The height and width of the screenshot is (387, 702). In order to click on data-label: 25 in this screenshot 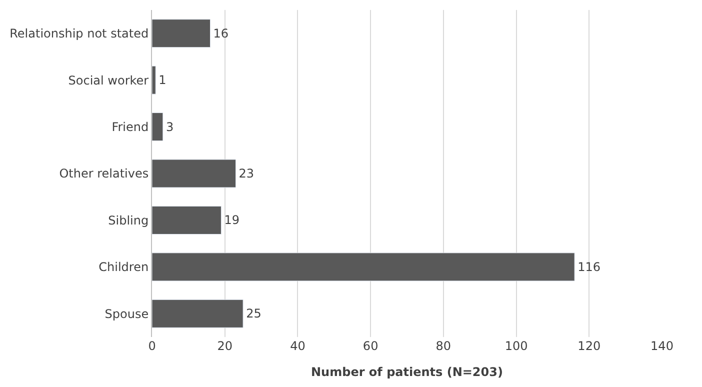, I will do `click(254, 313)`.